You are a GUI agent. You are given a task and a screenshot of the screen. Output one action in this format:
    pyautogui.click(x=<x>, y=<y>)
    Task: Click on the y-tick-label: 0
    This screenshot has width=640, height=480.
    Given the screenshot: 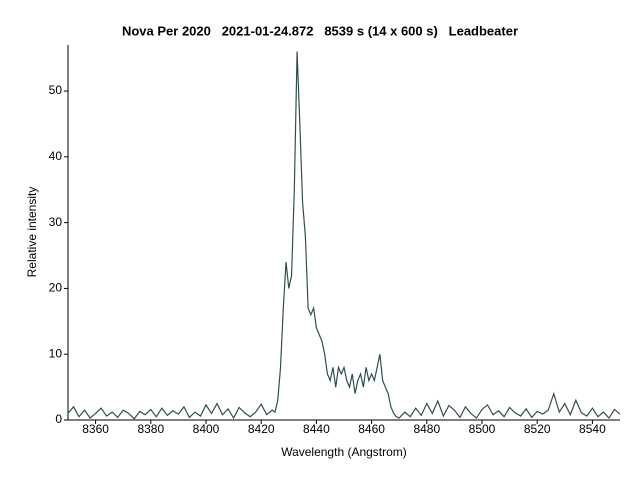 What is the action you would take?
    pyautogui.click(x=58, y=419)
    